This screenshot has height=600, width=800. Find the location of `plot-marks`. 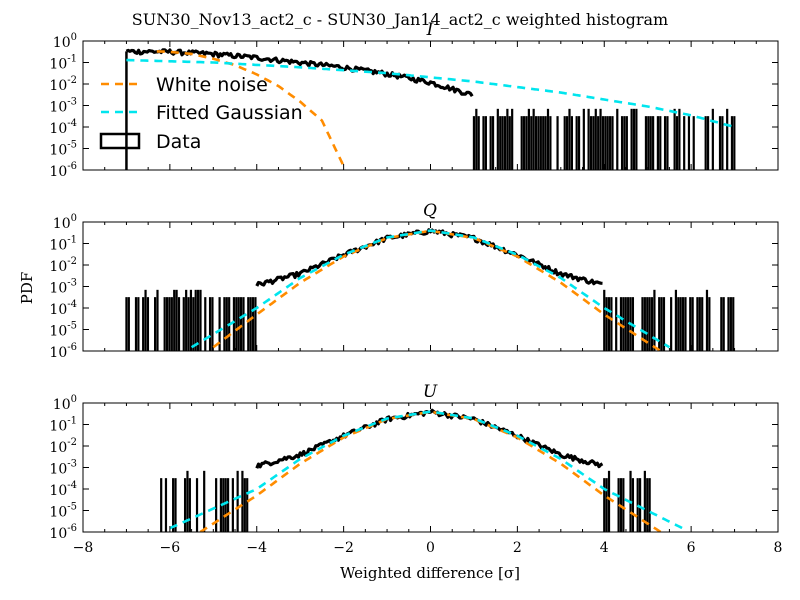

plot-marks is located at coordinates (422, 470).